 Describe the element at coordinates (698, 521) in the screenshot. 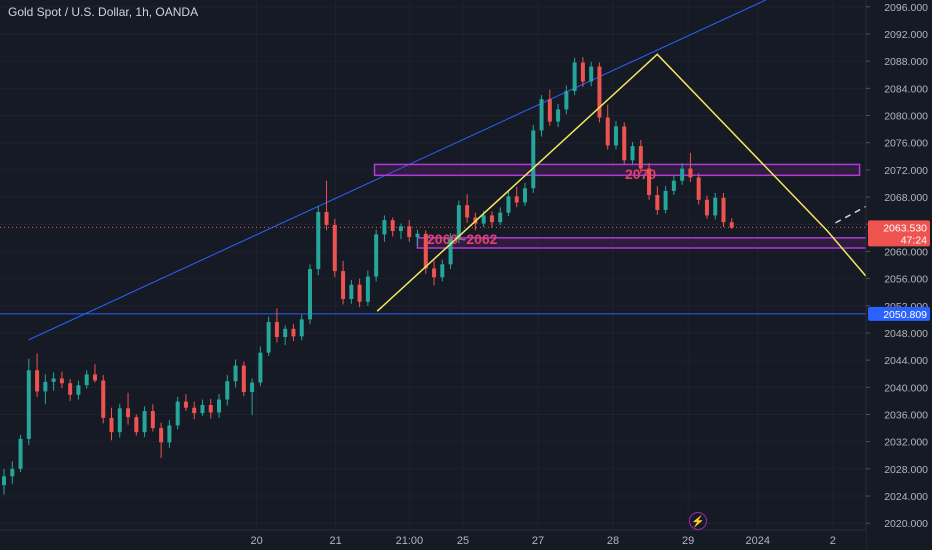

I see `lightning-icon: ⚡` at that location.